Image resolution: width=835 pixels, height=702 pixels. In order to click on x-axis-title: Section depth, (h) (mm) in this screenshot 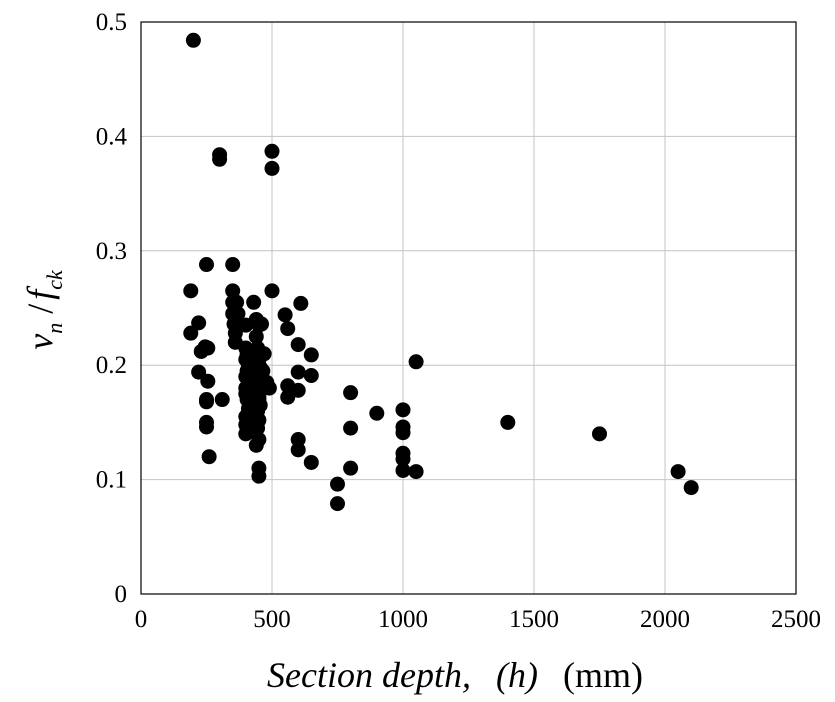, I will do `click(455, 675)`.